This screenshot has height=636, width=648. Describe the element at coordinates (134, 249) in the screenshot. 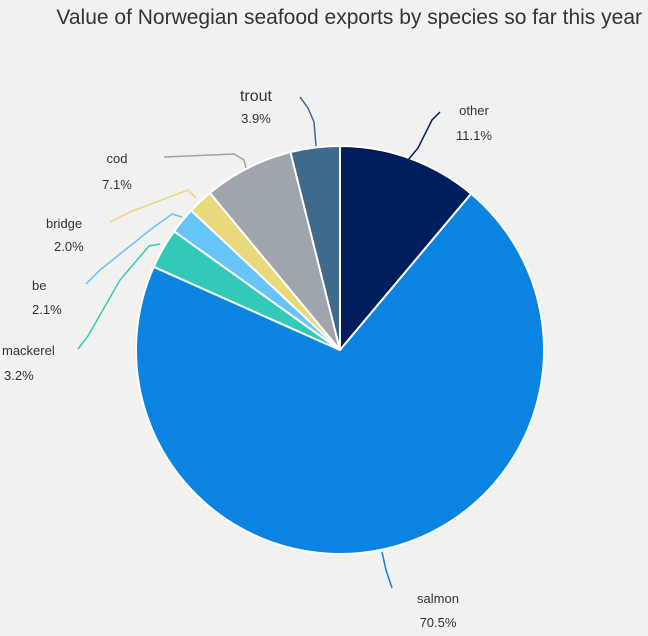

I see `leader-line-be` at that location.